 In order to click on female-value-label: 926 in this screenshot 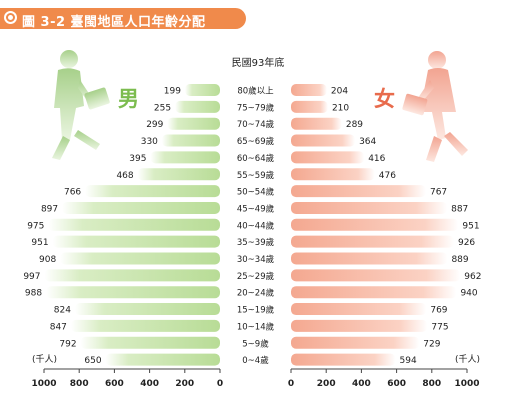, I will do `click(466, 243)`.